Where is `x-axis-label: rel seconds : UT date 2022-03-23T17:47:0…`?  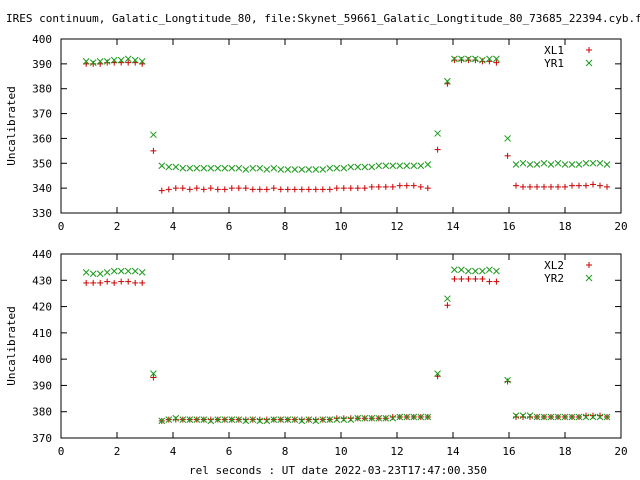 x-axis-label: rel seconds : UT date 2022-03-23T17:47:0… is located at coordinates (338, 470).